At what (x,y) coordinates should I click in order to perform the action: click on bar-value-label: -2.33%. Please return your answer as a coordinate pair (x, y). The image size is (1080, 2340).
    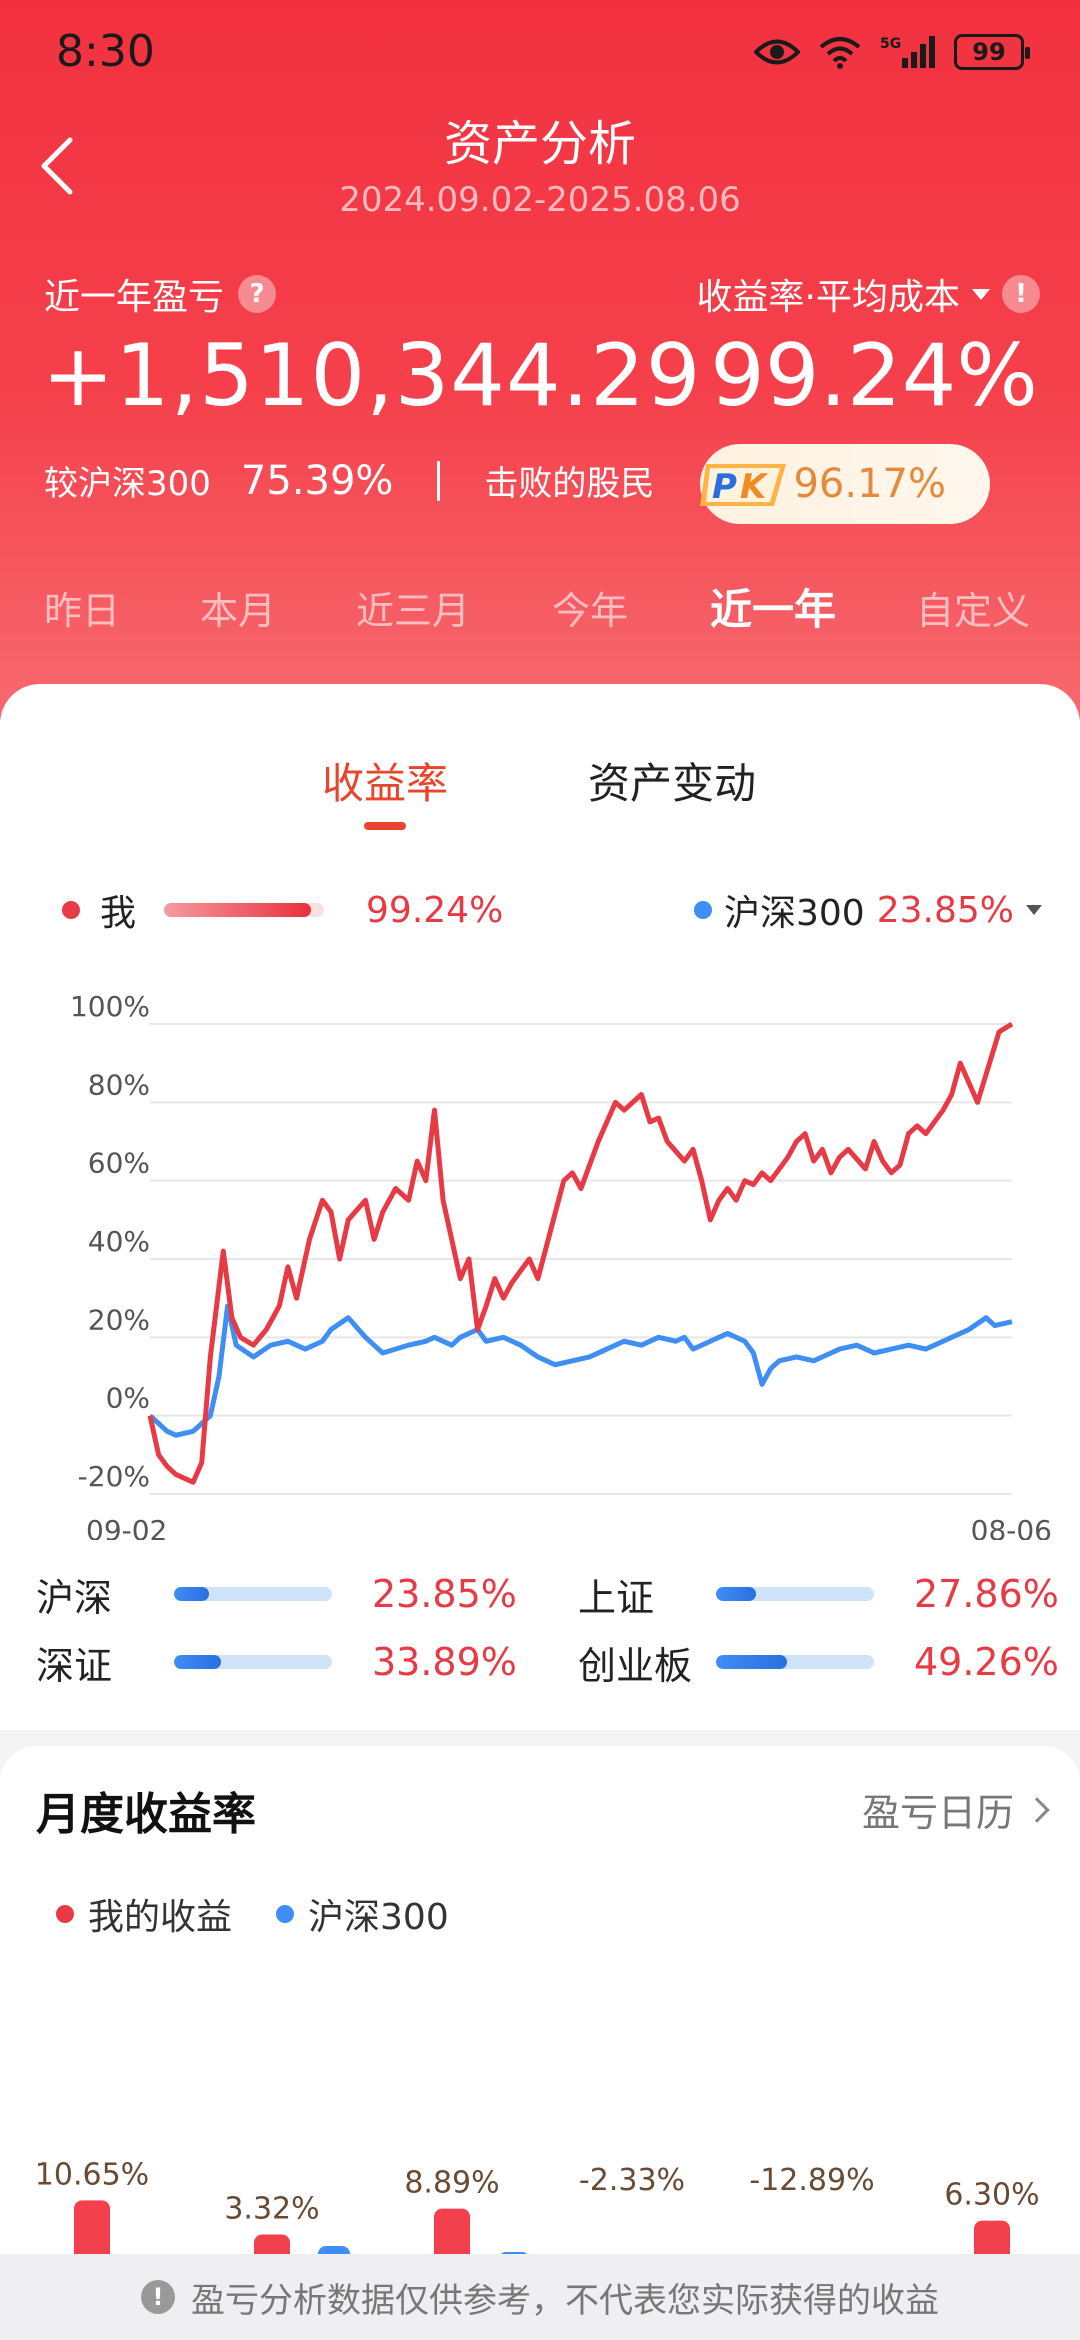
    Looking at the image, I should click on (632, 2180).